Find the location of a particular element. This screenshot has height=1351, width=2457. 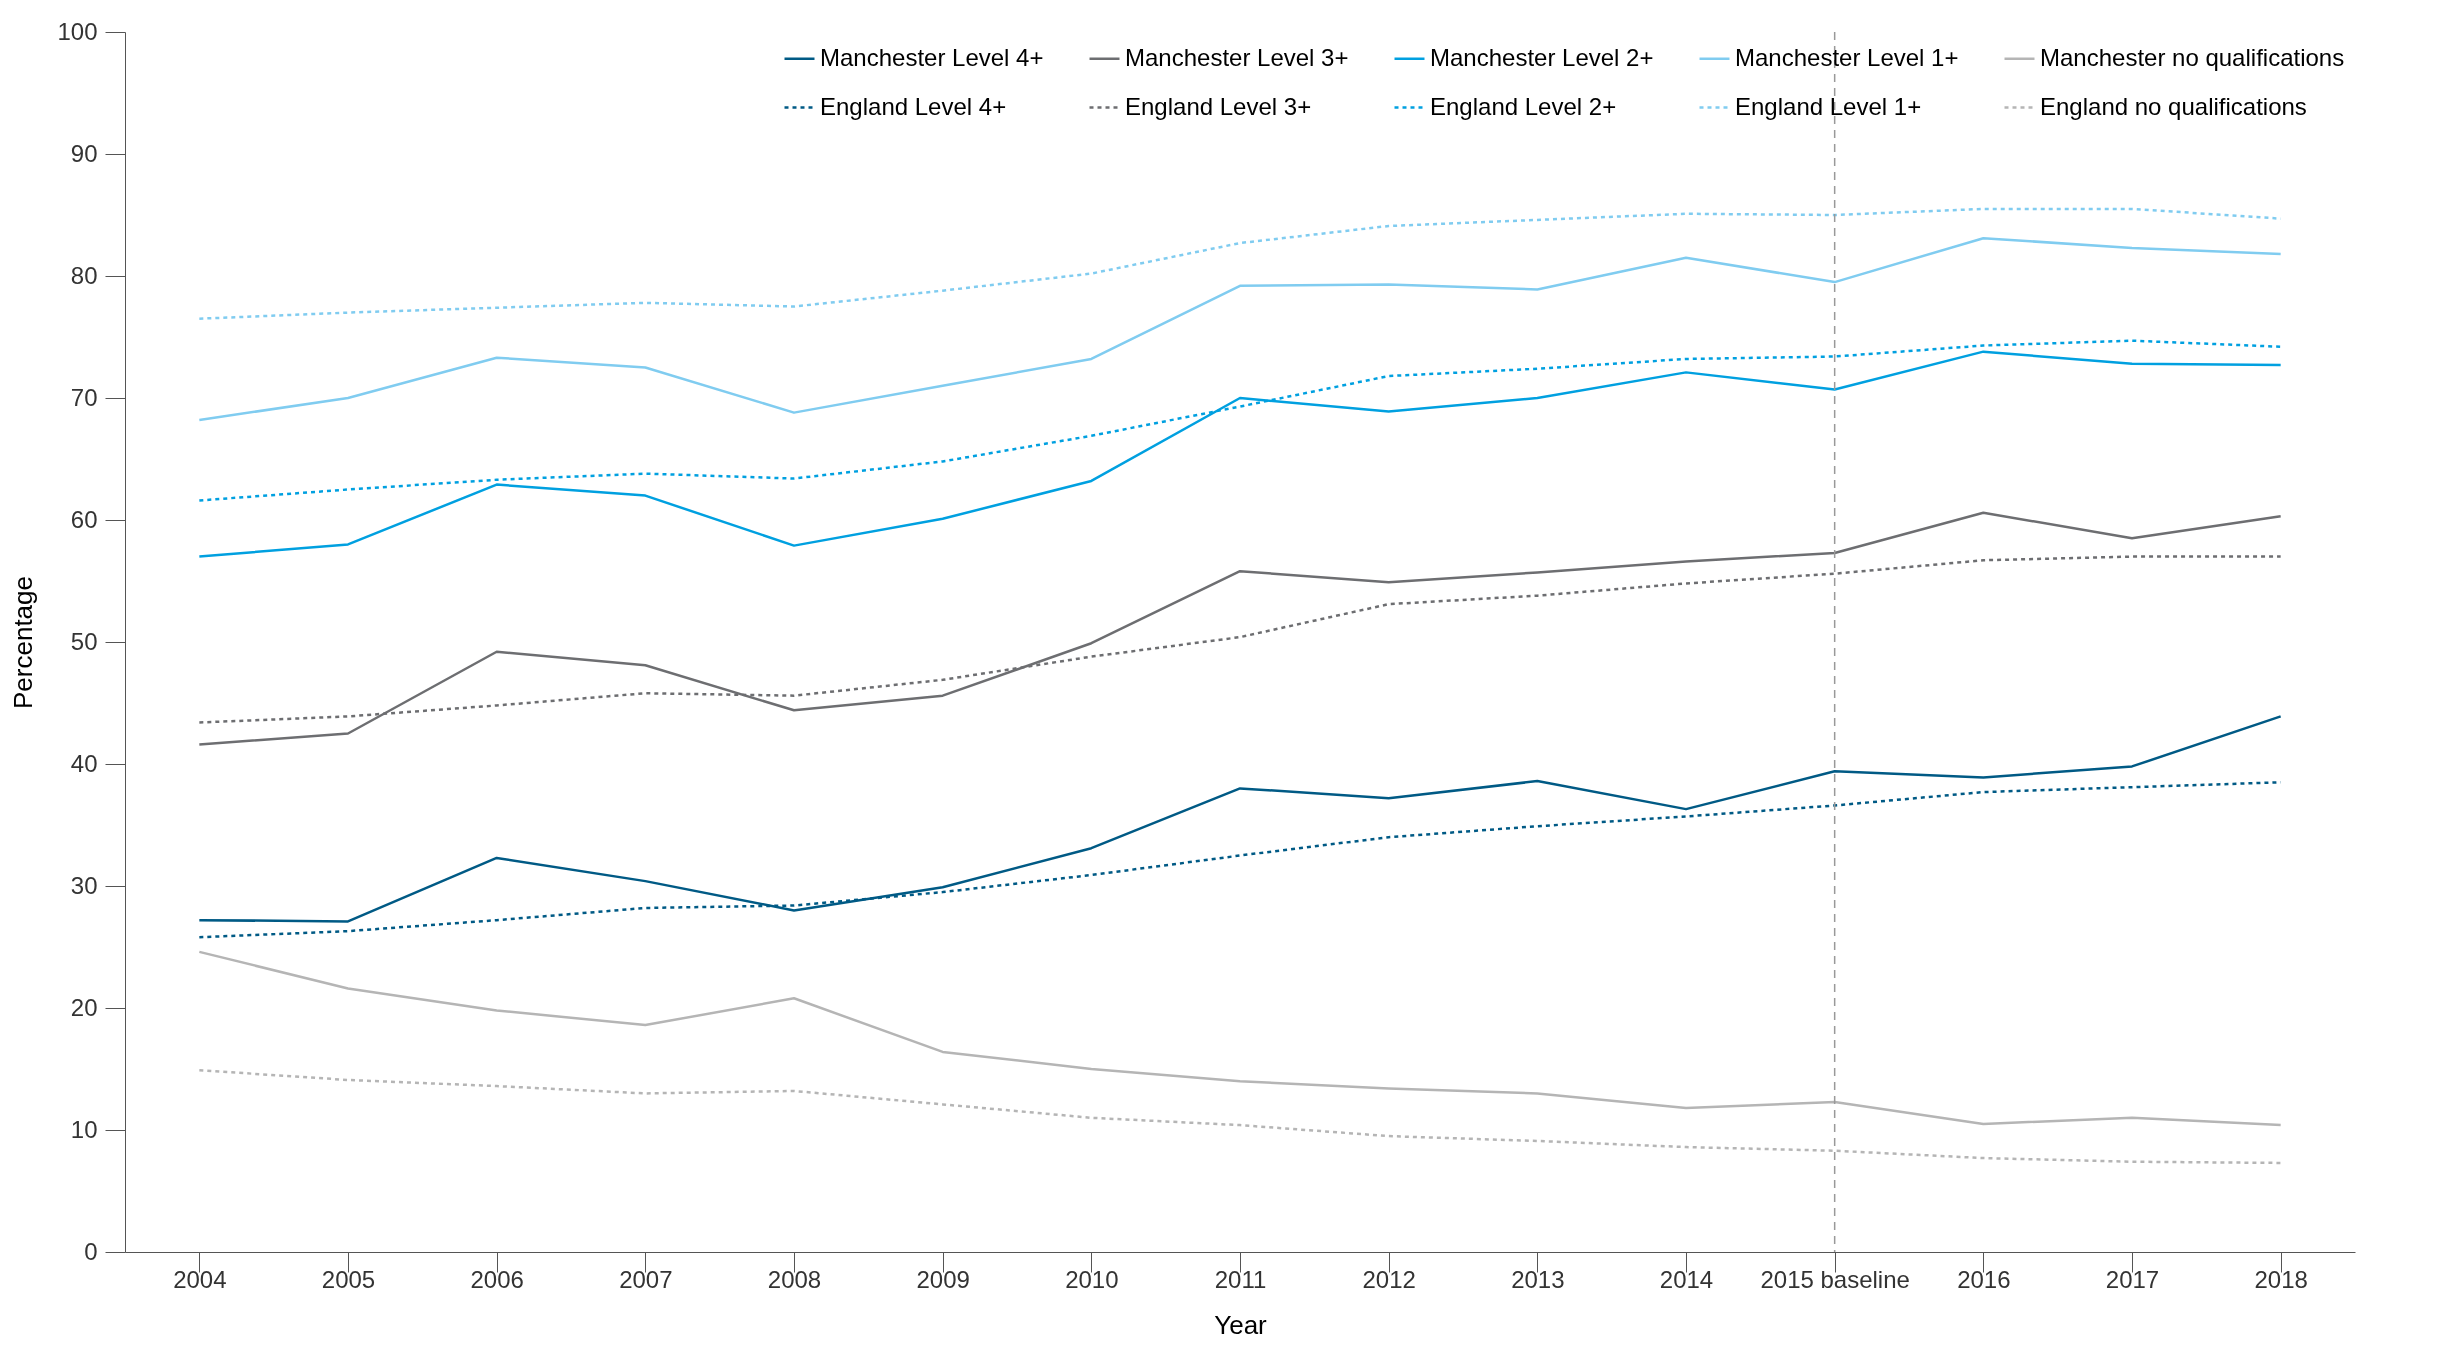

y-tick-label: 80 is located at coordinates (84, 275).